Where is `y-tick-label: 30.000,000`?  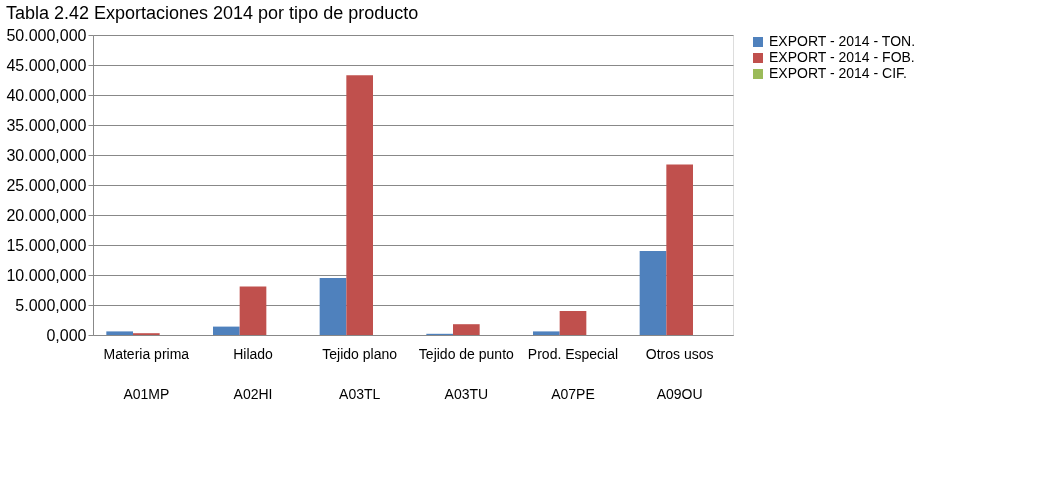
y-tick-label: 30.000,000 is located at coordinates (46, 155).